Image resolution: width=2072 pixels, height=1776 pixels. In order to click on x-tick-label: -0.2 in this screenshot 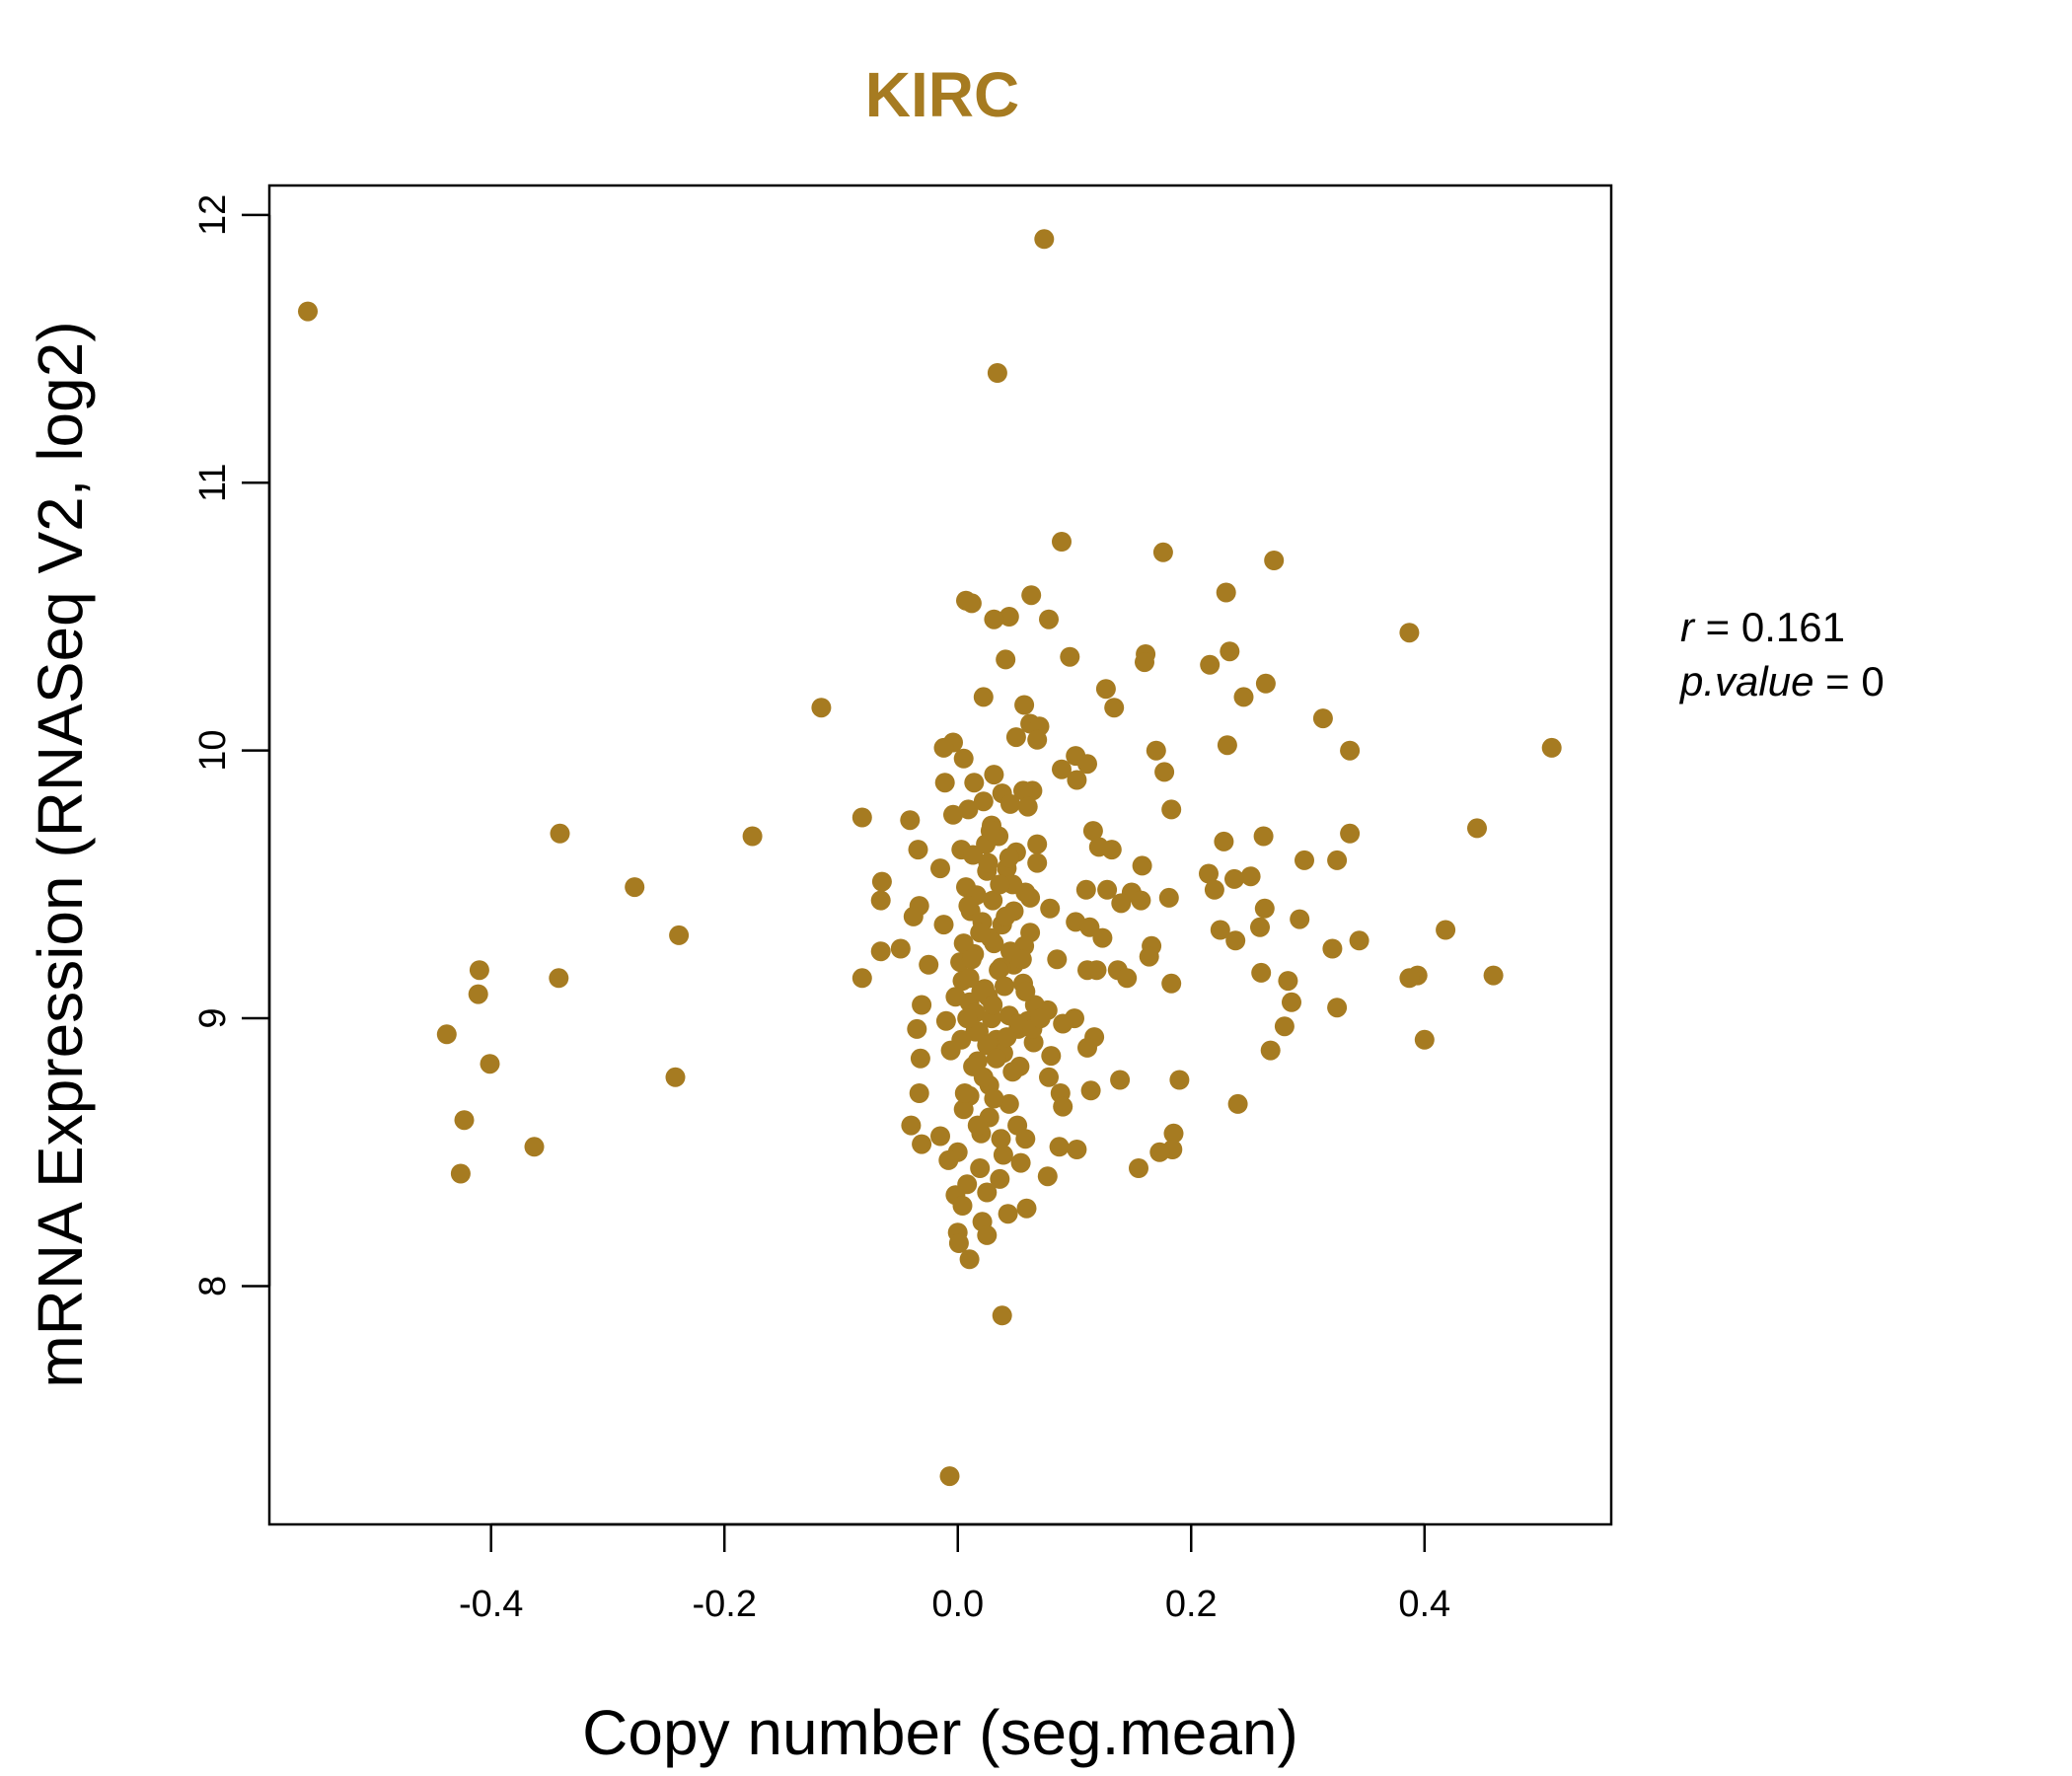, I will do `click(724, 1604)`.